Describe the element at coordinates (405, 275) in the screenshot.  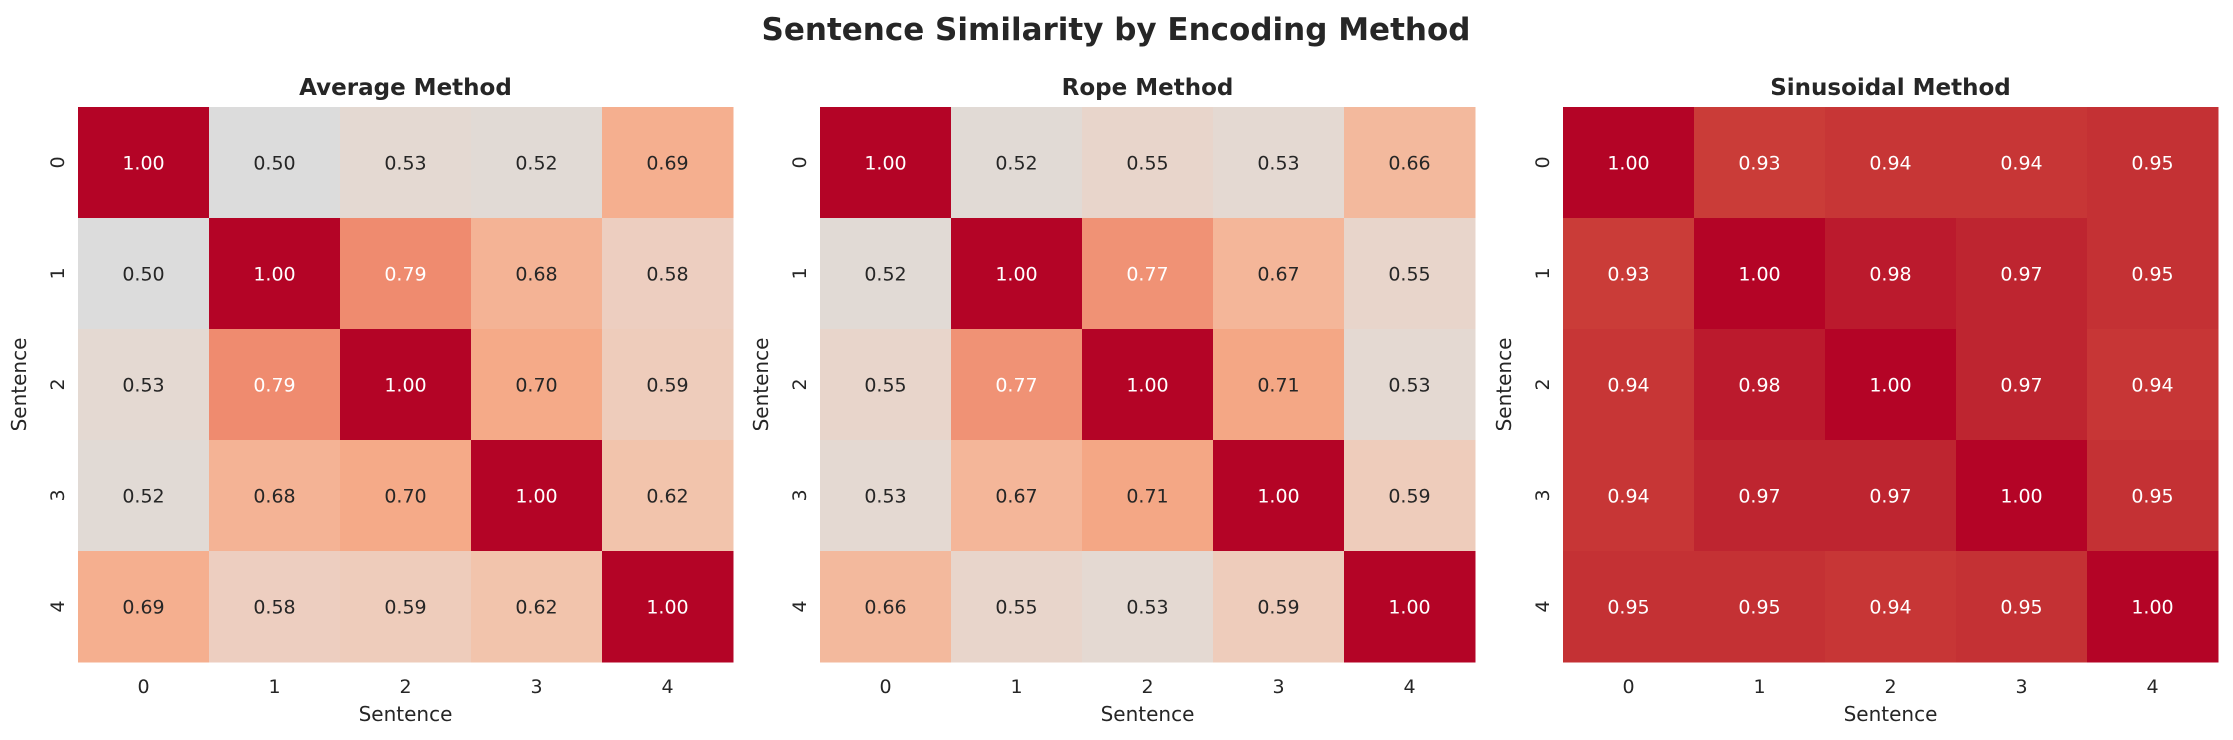
I see `cell-annotation: 0.79` at that location.